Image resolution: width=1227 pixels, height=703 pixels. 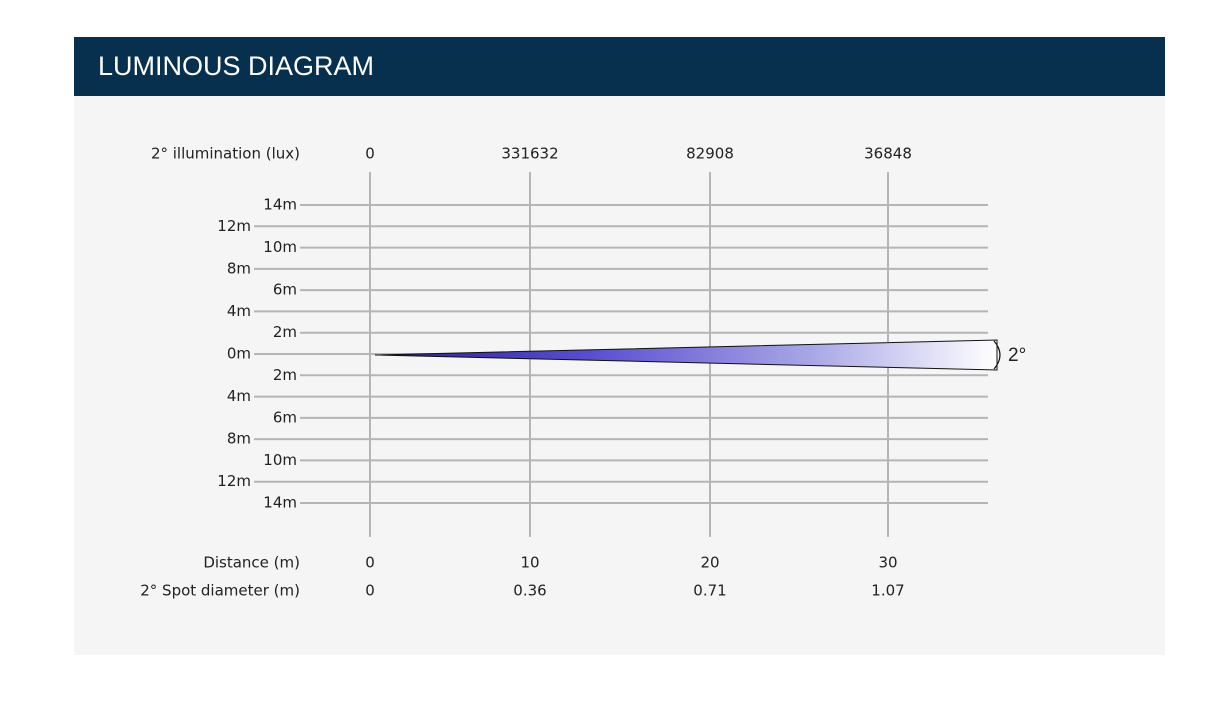 I want to click on distance-value: 10, so click(x=529, y=563).